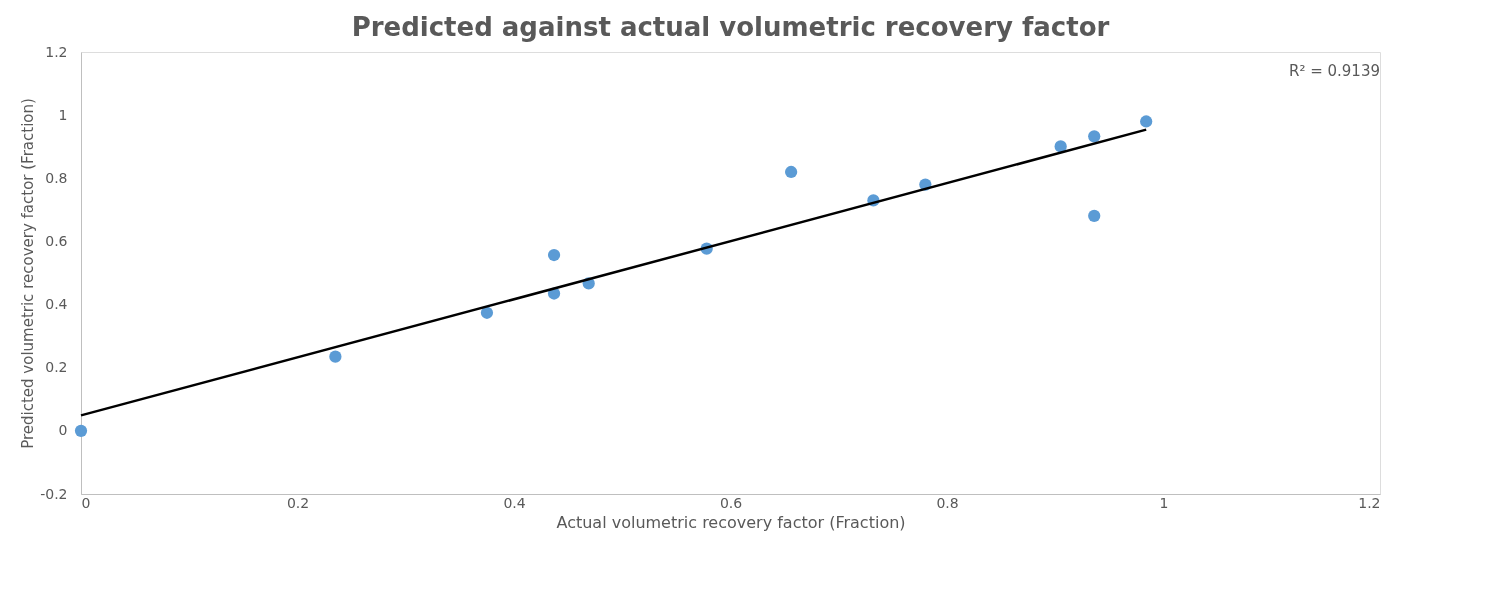 The height and width of the screenshot is (612, 1486). I want to click on y-tick-label: 0.6, so click(56, 240).